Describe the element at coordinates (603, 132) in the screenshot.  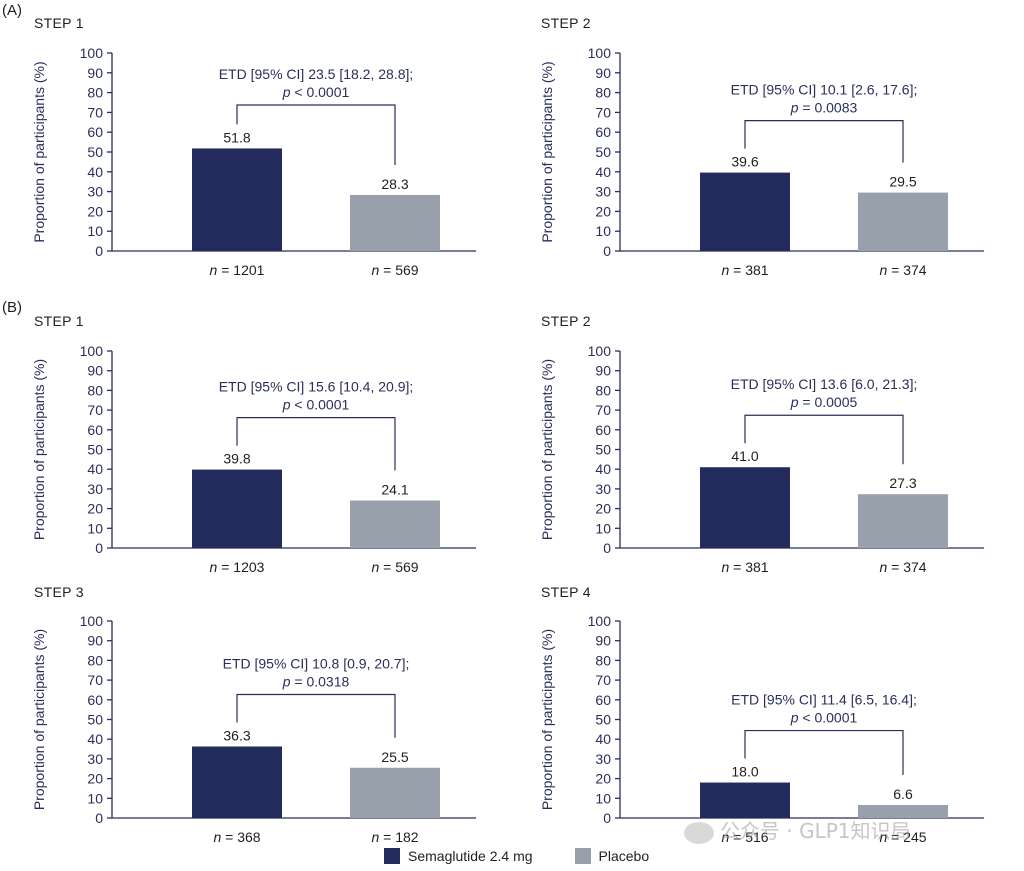
I see `chart-2-ytick-label: 60` at that location.